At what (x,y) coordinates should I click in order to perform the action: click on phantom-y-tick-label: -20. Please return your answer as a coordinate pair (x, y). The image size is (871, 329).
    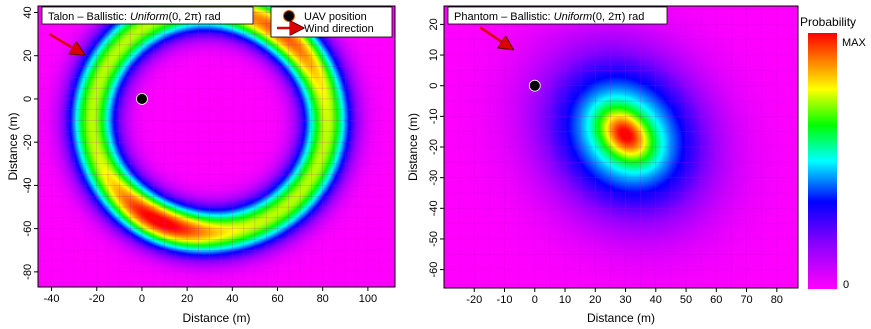
    Looking at the image, I should click on (434, 147).